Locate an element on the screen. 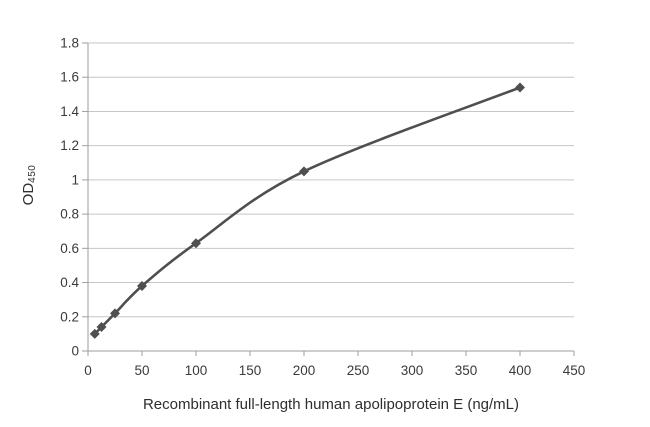  y-axis-title-subscript: 450 is located at coordinates (32, 173).